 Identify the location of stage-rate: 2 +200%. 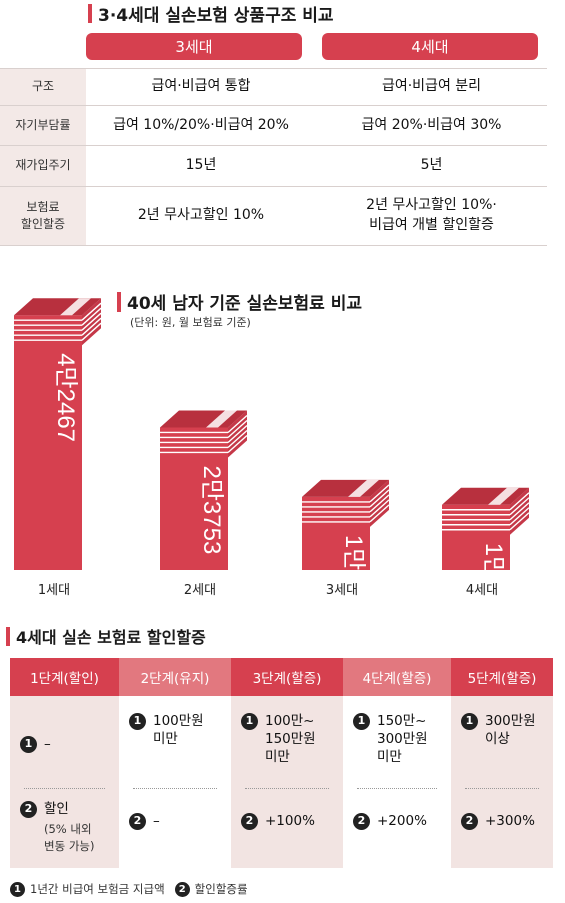
(390, 821).